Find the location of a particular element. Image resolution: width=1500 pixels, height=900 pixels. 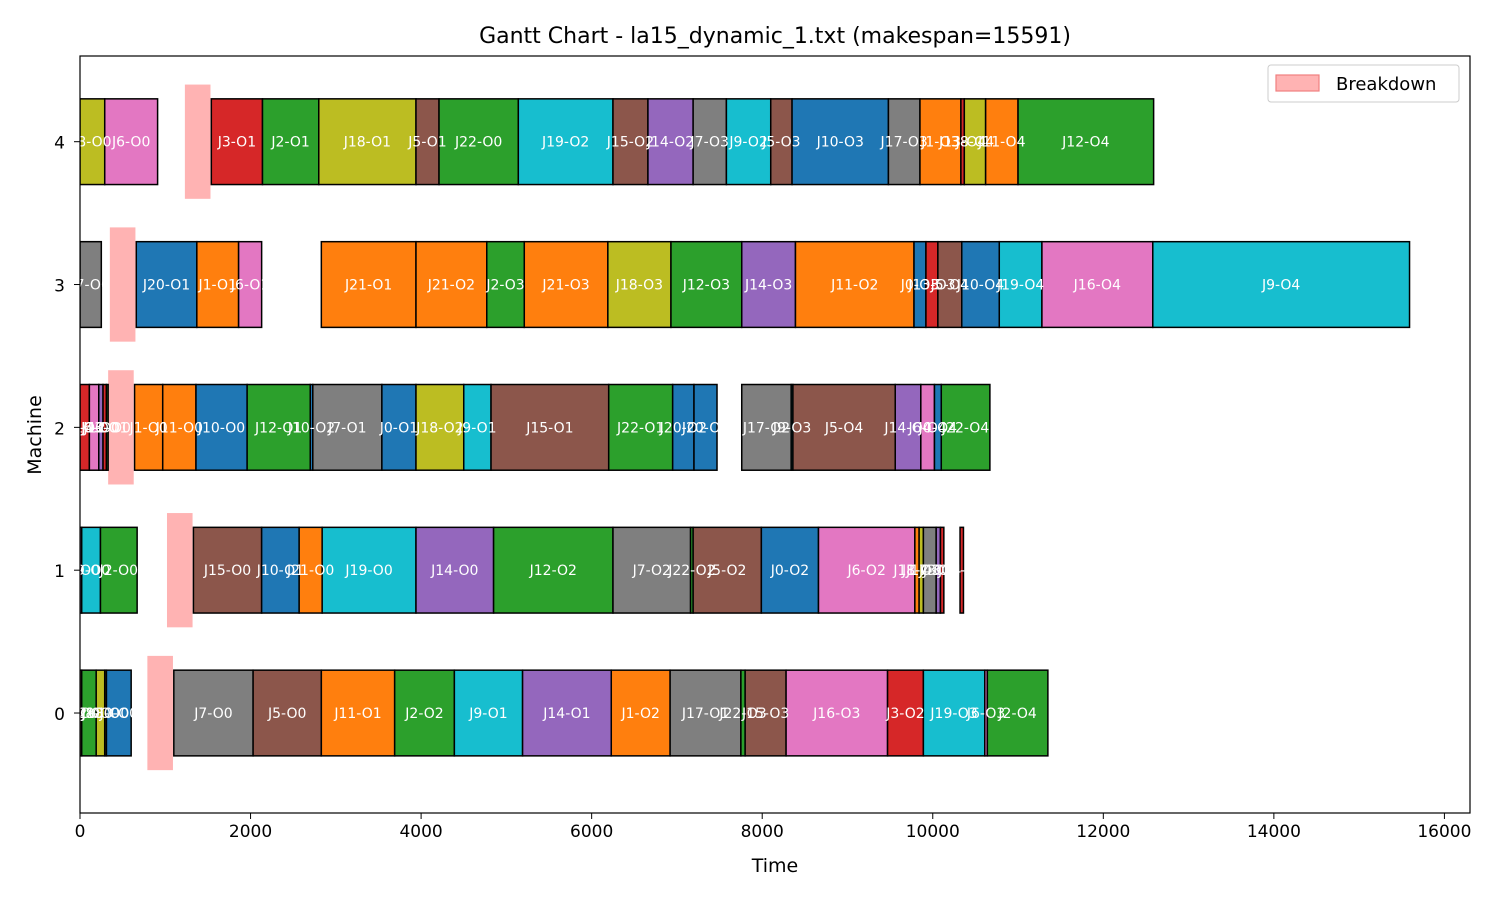

op-label-j9-o0: J9-O0 is located at coordinates (90, 571).